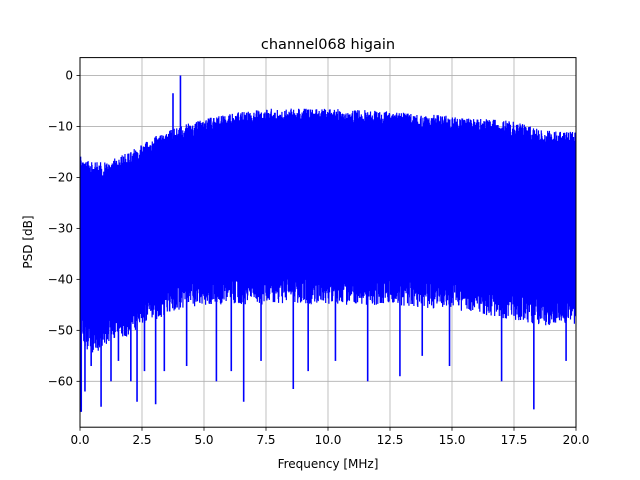 Image resolution: width=640 pixels, height=480 pixels. I want to click on y-tick-label: −20, so click(60, 178).